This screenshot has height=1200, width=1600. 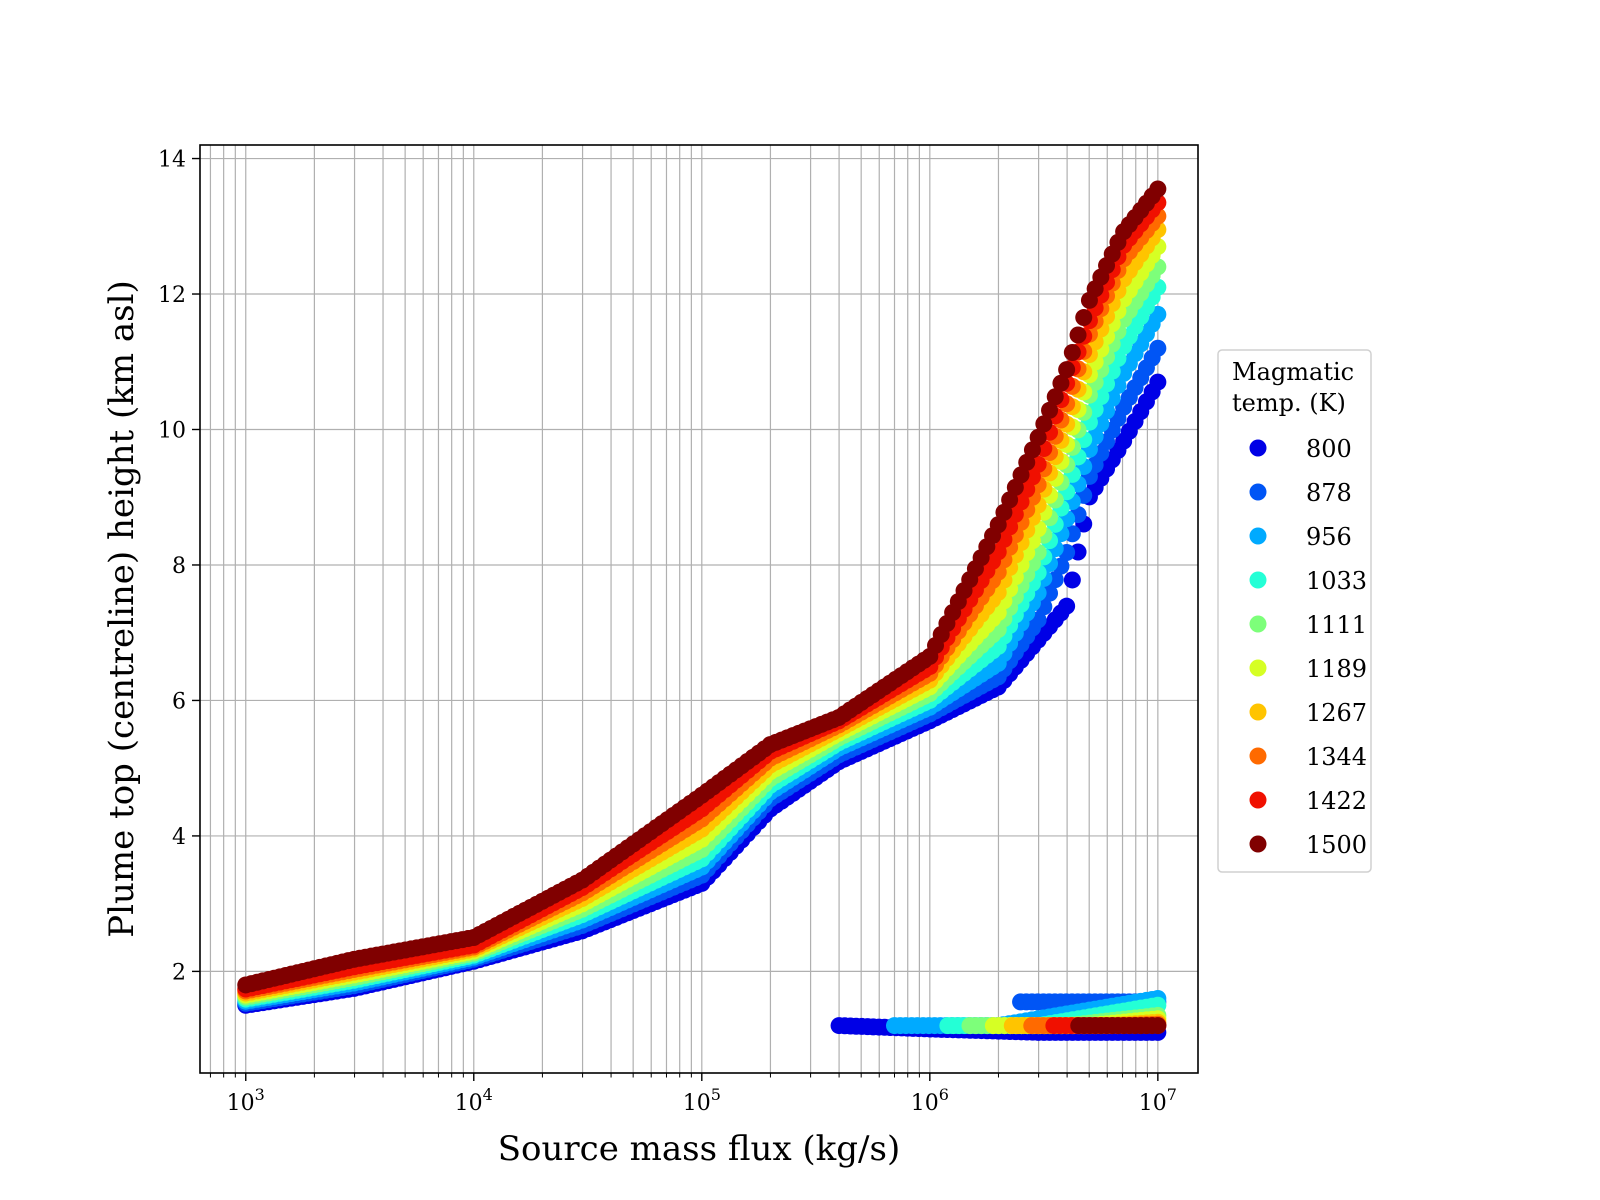 I want to click on x-tick-label: 10³, so click(x=246, y=1100).